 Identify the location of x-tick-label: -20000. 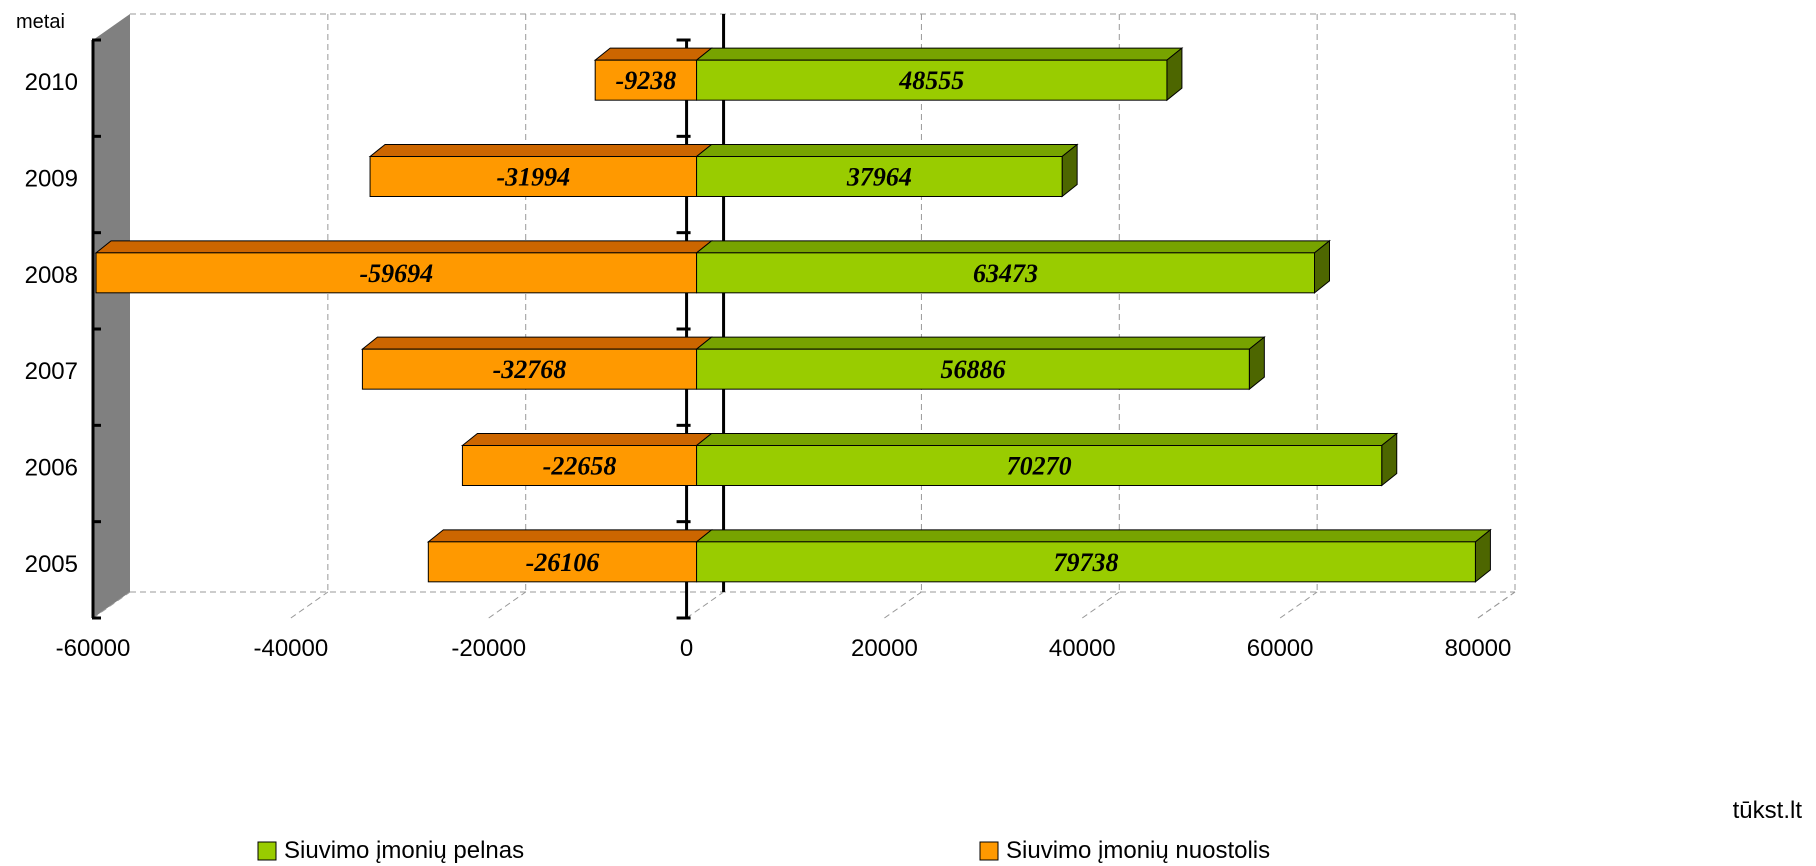
(488, 648).